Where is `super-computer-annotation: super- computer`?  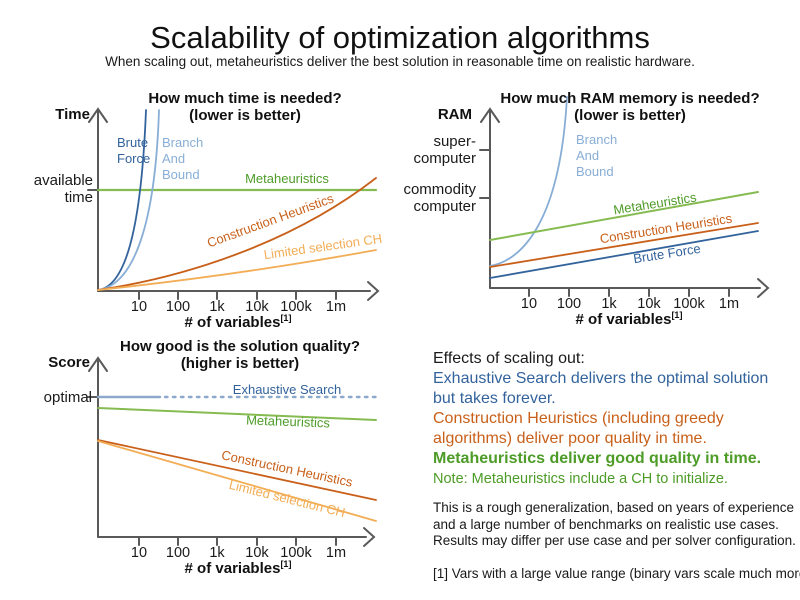
super-computer-annotation: super- computer is located at coordinates (436, 150).